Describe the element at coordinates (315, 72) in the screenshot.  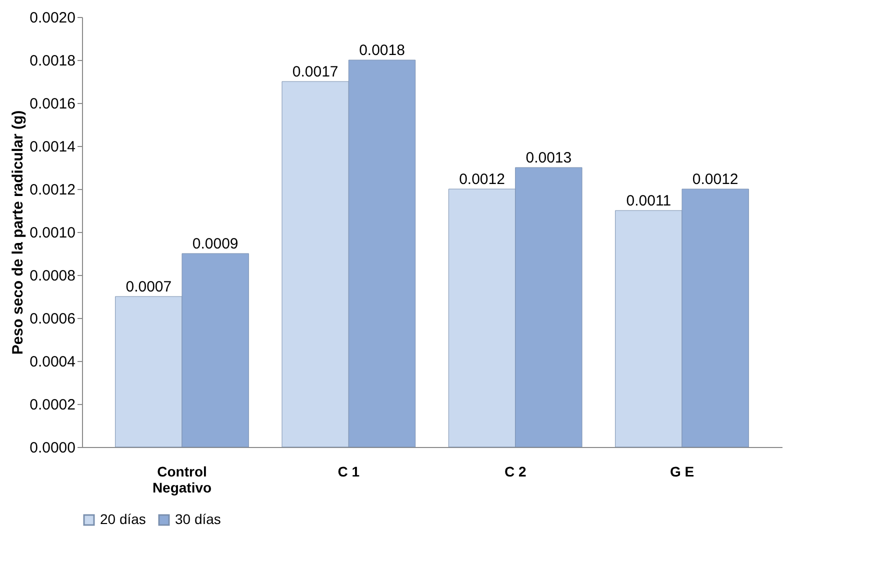
I see `data-label: 0.0017` at that location.